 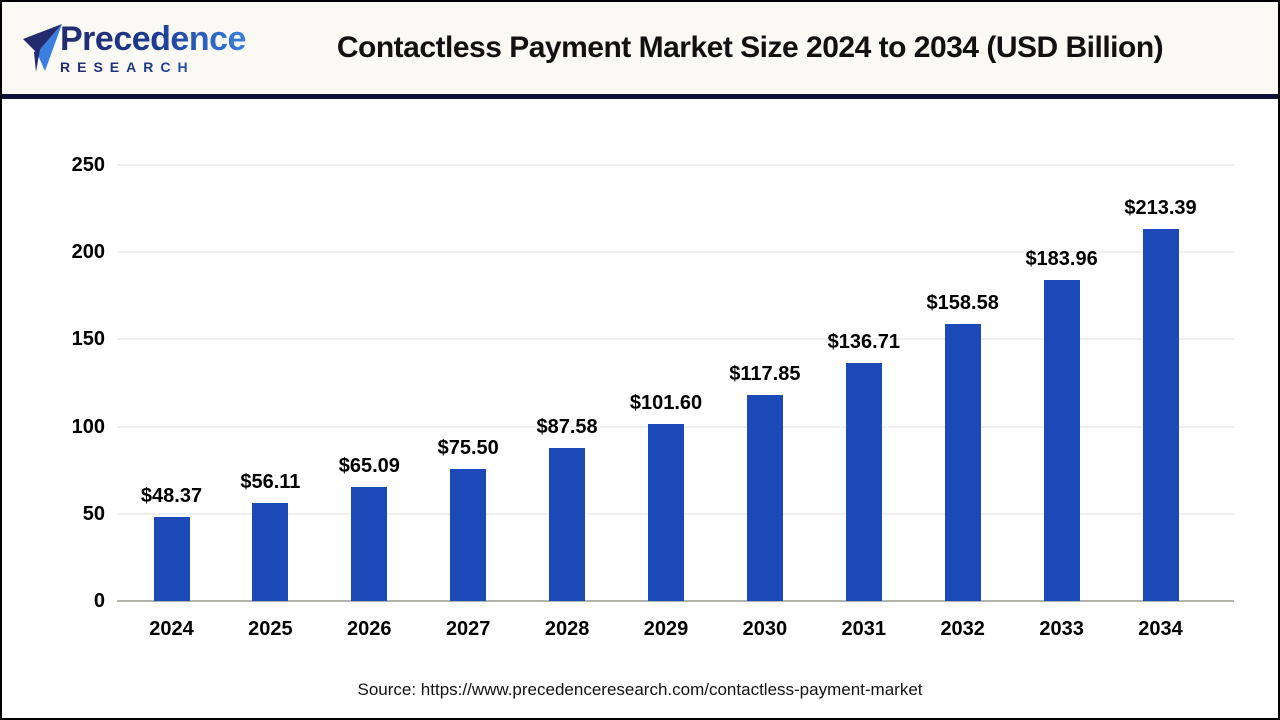 I want to click on y-axis-tick-250: 250, so click(x=88, y=165).